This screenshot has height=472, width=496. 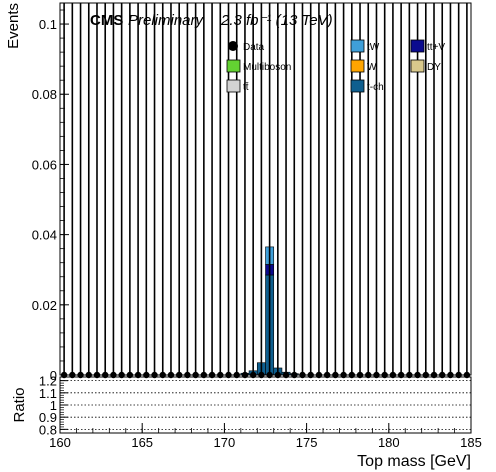 I want to click on legend-entry-7: t-ch, so click(x=367, y=86).